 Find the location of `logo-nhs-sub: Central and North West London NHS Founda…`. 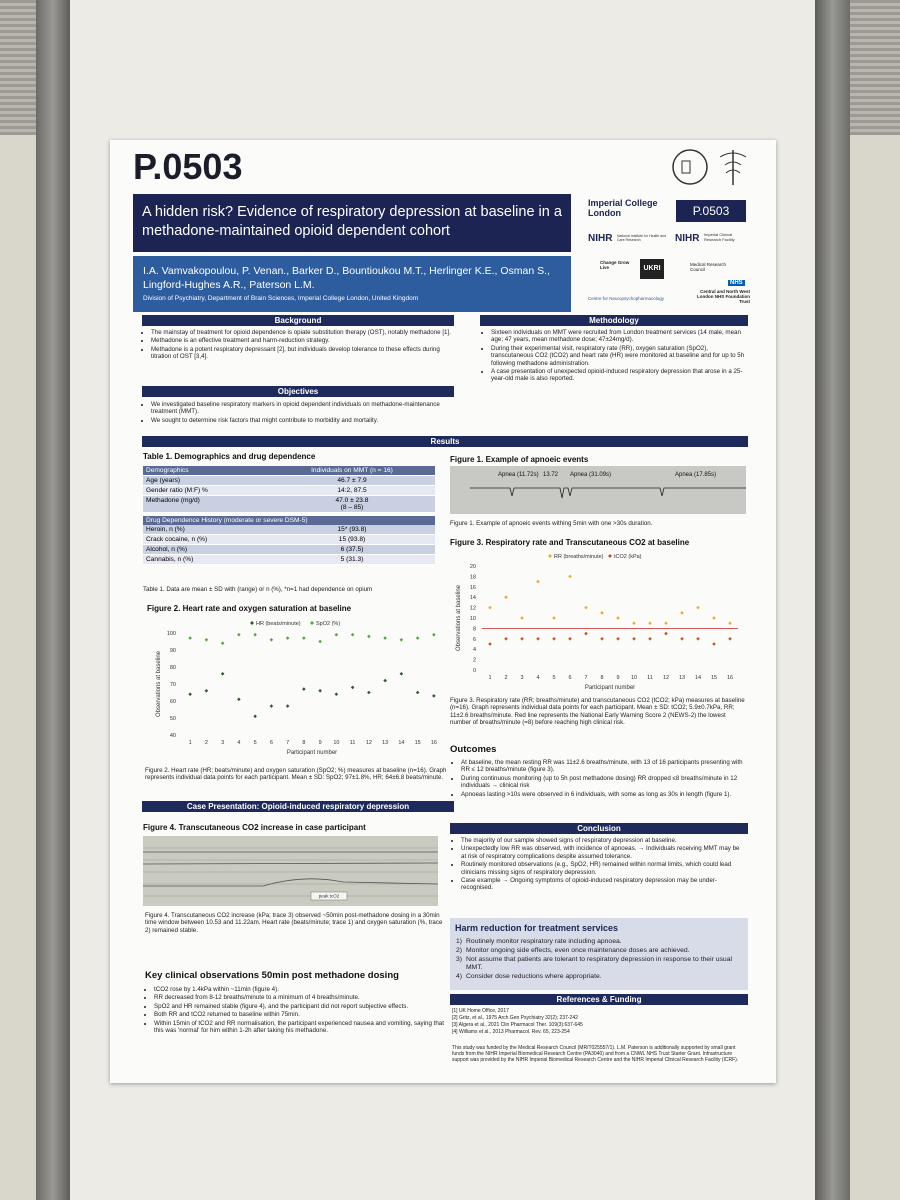

logo-nhs-sub: Central and North West London NHS Founda… is located at coordinates (723, 296).